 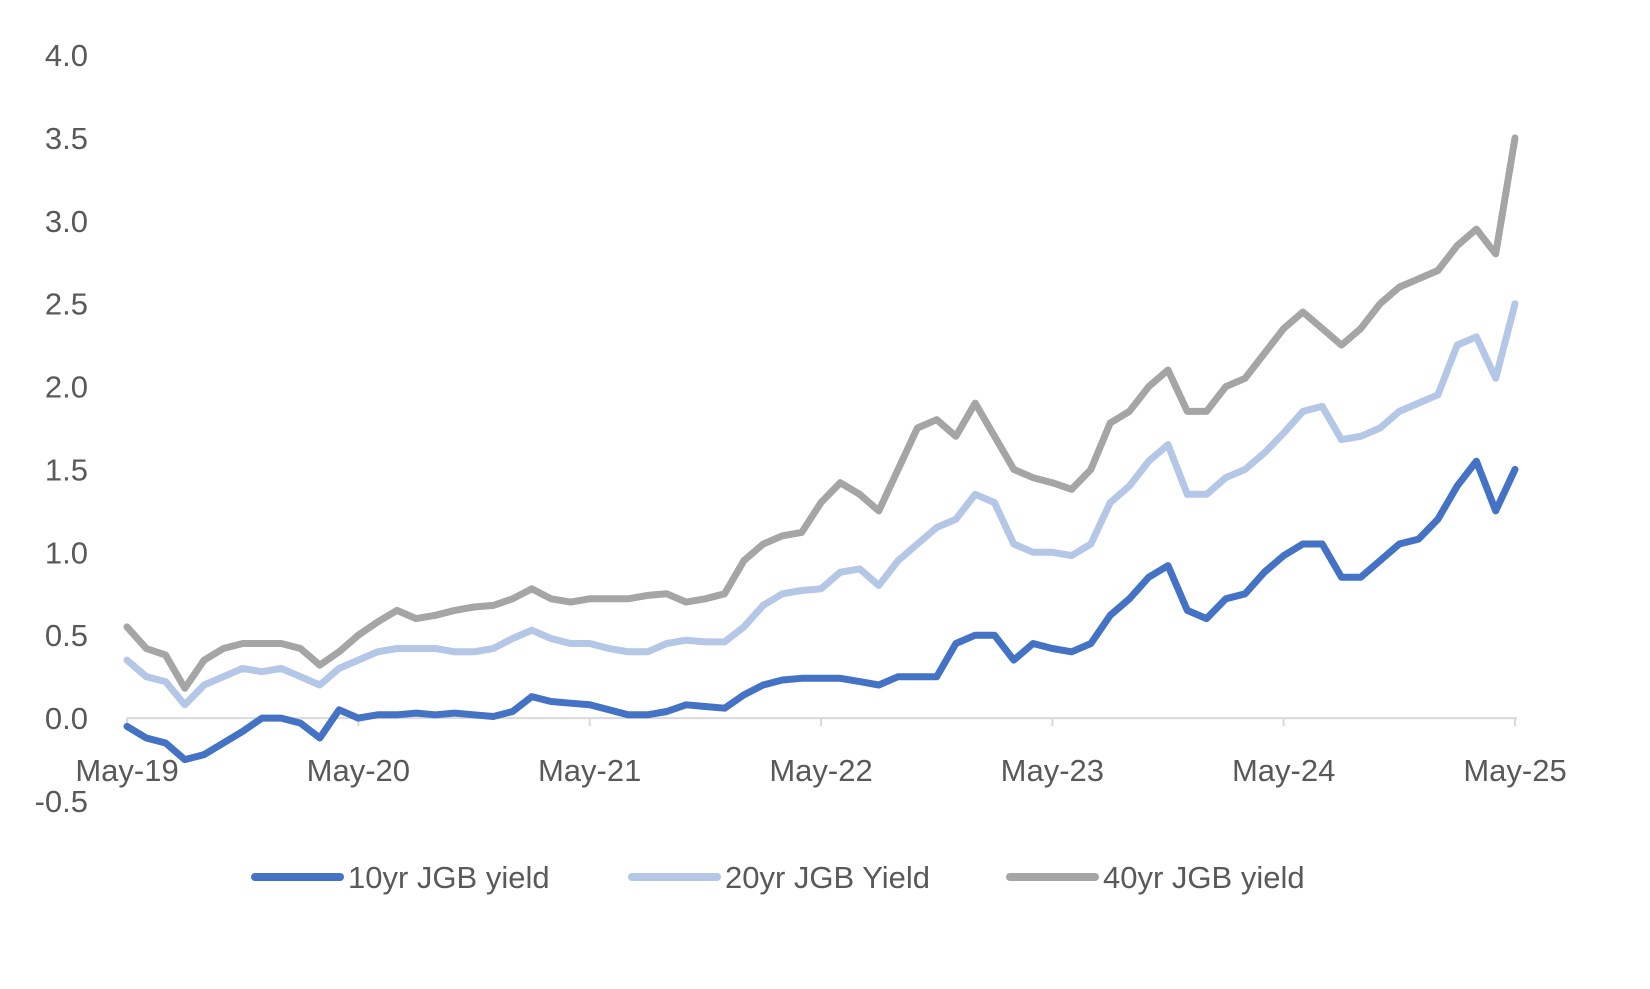 What do you see at coordinates (820, 770) in the screenshot?
I see `x-tick-label: May-22` at bounding box center [820, 770].